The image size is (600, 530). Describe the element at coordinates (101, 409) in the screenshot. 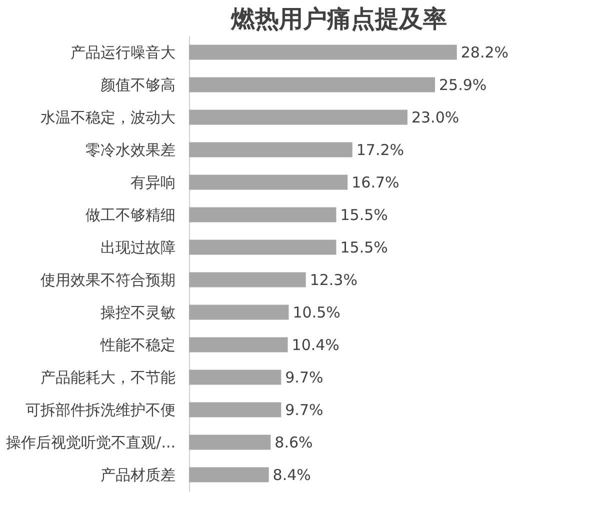

I see `y-tick-label: 可拆部件拆洗维护不便` at that location.